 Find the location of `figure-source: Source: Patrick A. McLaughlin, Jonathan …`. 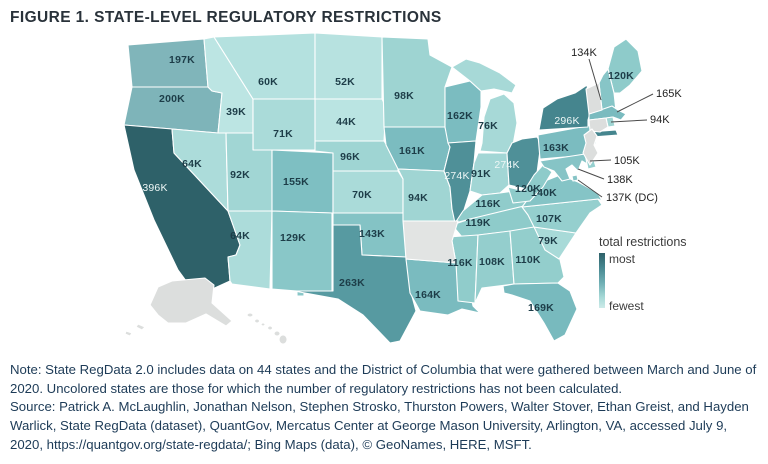

figure-source: Source: Patrick A. McLaughlin, Jonathan … is located at coordinates (379, 425).